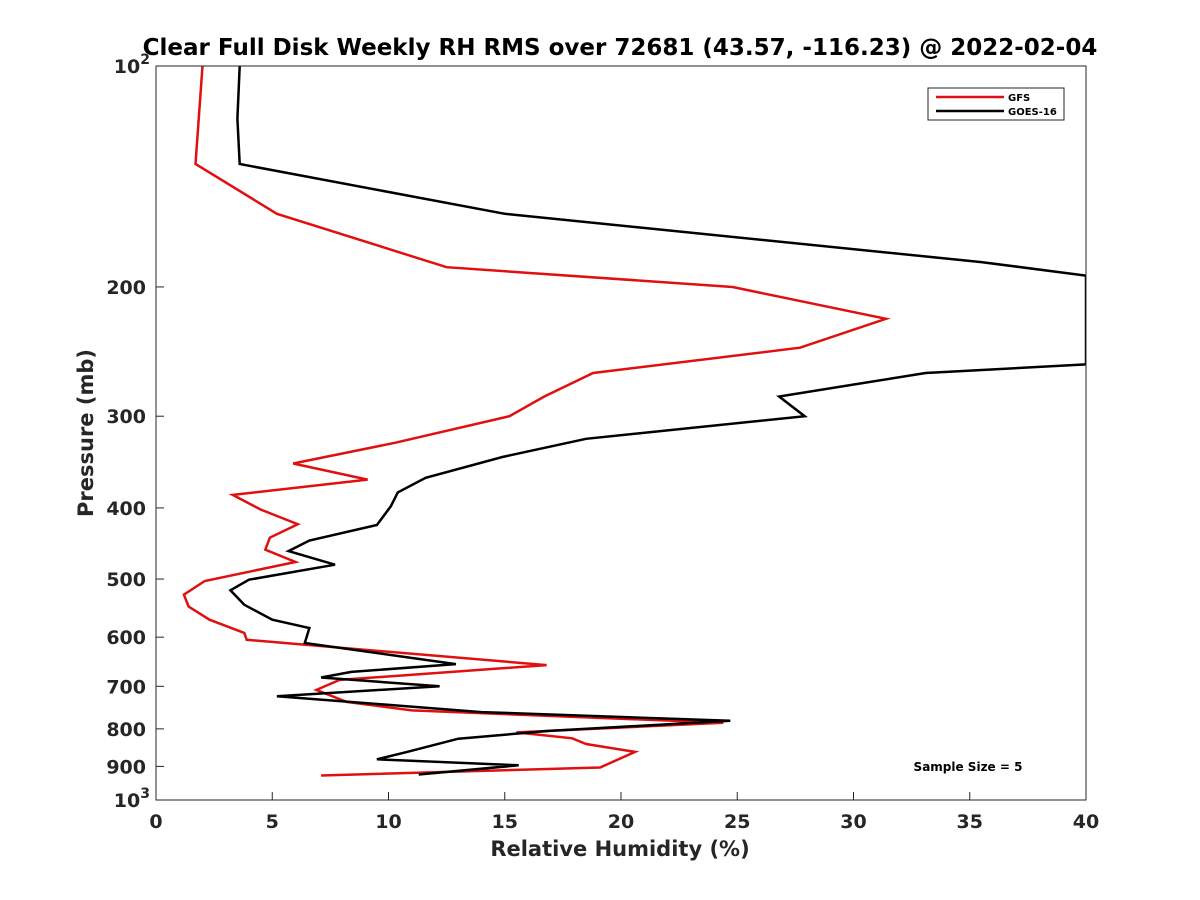 This screenshot has height=900, width=1200. What do you see at coordinates (126, 580) in the screenshot?
I see `y-tick-label: 500` at bounding box center [126, 580].